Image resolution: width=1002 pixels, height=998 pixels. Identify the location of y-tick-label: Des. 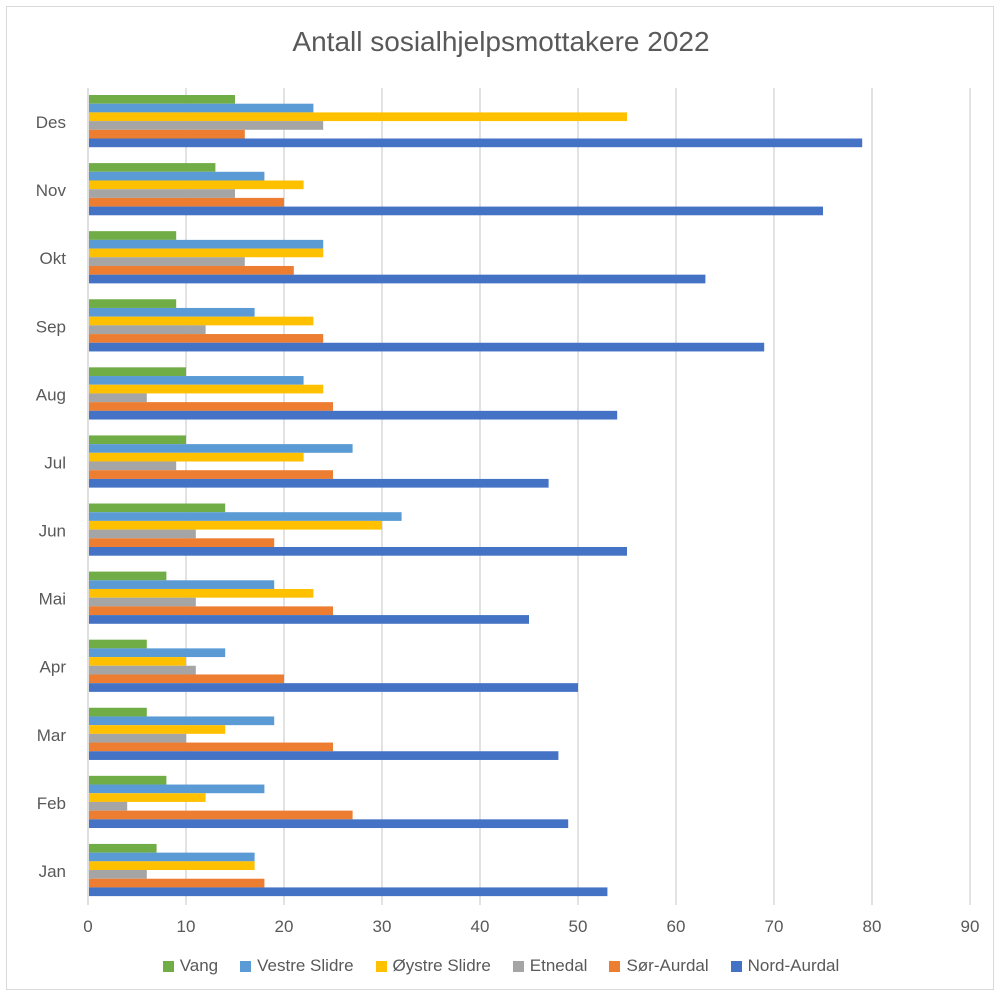
(51, 122).